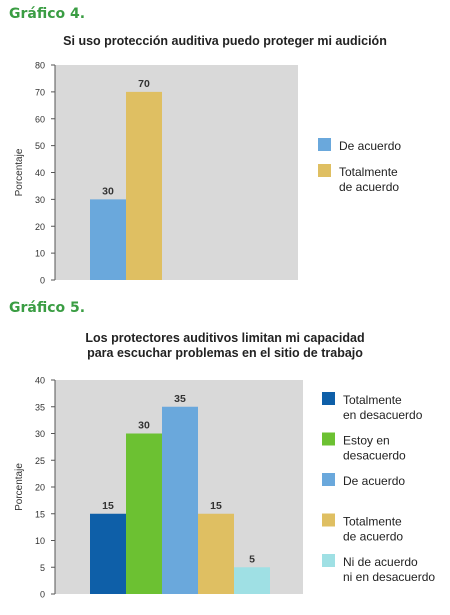  I want to click on chart4-y-tick-label: 30, so click(40, 200).